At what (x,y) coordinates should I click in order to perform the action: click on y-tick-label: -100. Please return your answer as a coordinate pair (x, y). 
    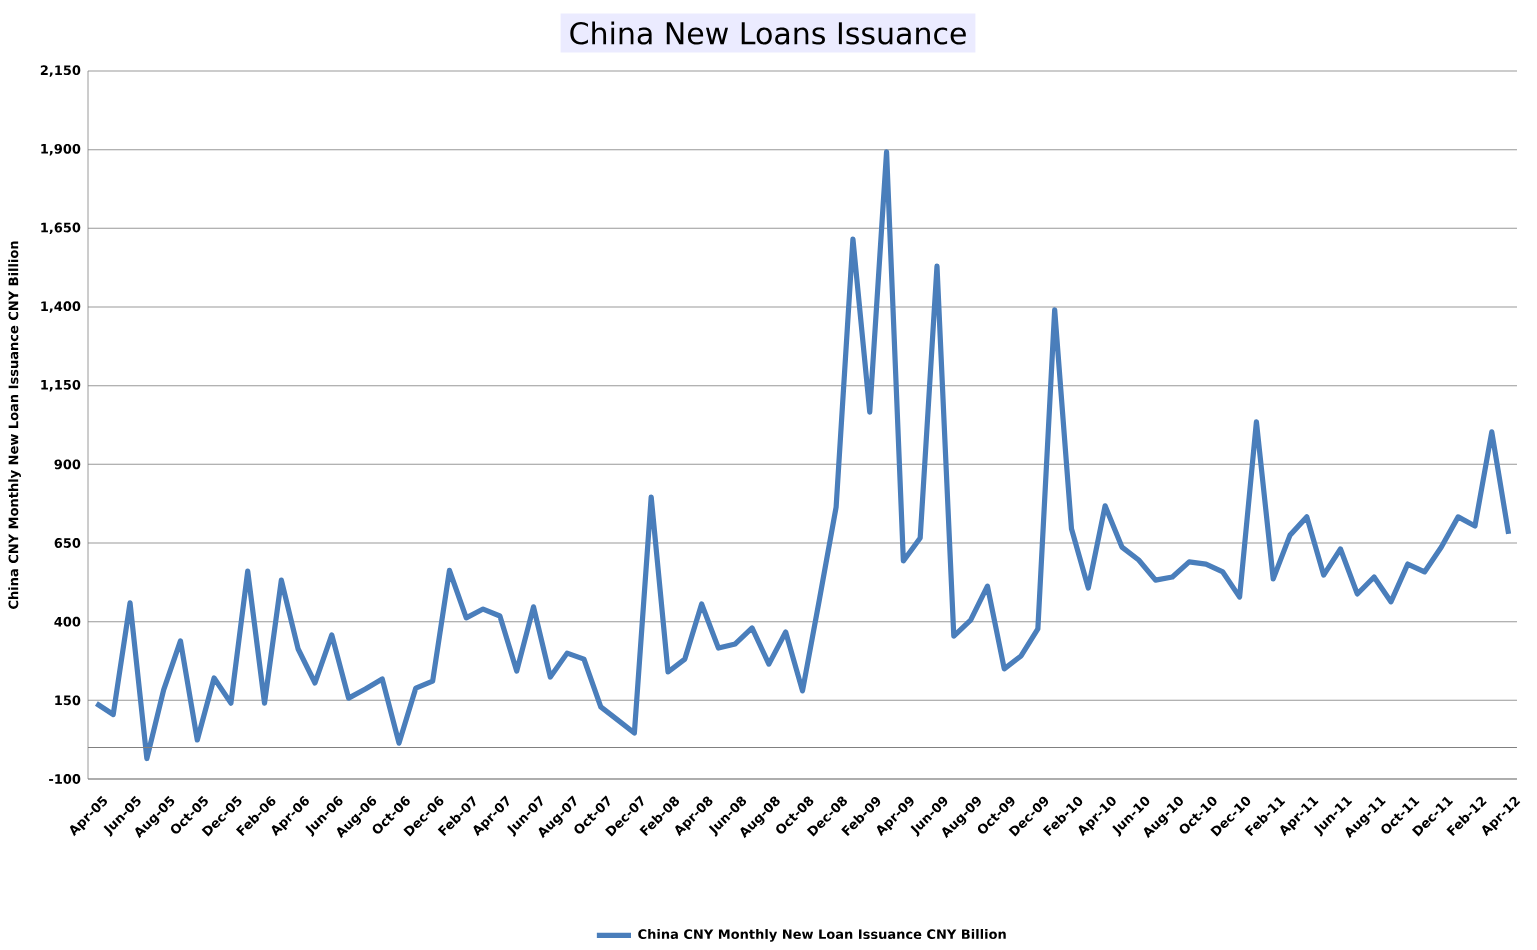
    Looking at the image, I should click on (65, 779).